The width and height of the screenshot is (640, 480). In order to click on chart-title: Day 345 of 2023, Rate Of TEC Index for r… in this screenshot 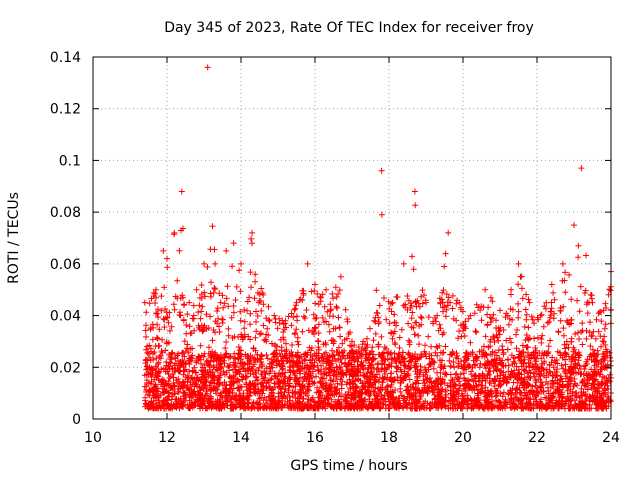, I will do `click(349, 28)`.